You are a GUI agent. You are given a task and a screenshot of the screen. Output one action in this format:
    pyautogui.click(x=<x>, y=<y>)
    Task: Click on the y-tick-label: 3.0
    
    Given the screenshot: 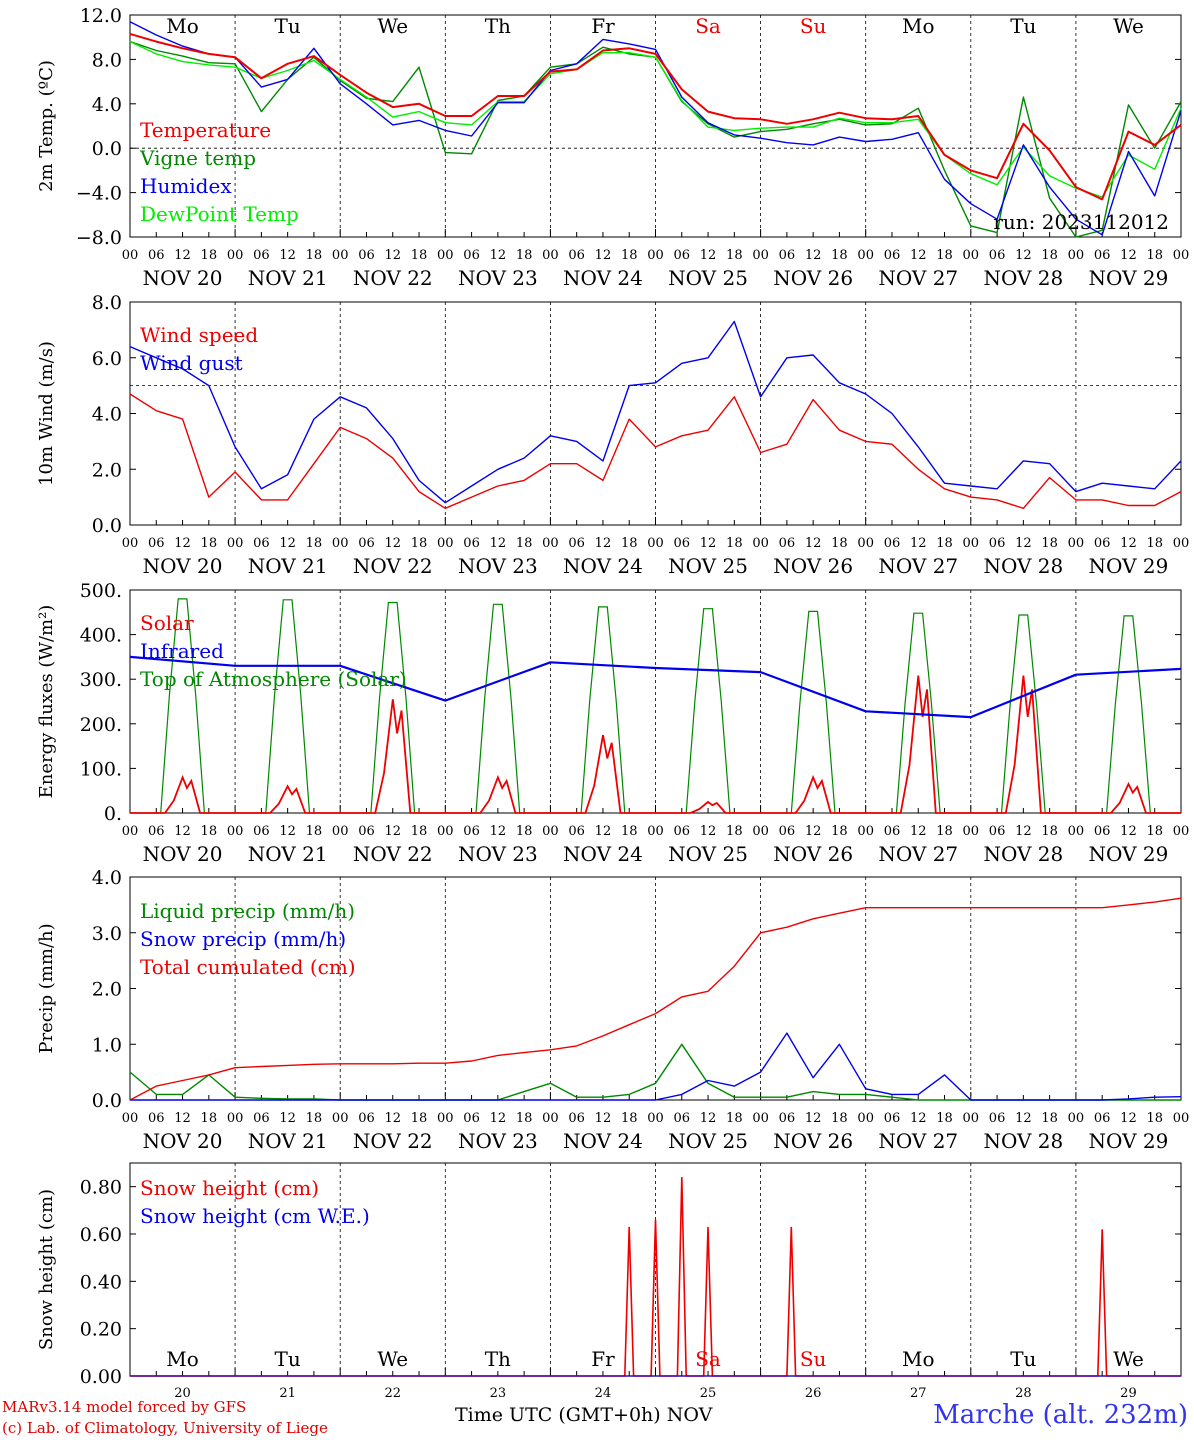 What is the action you would take?
    pyautogui.click(x=107, y=934)
    